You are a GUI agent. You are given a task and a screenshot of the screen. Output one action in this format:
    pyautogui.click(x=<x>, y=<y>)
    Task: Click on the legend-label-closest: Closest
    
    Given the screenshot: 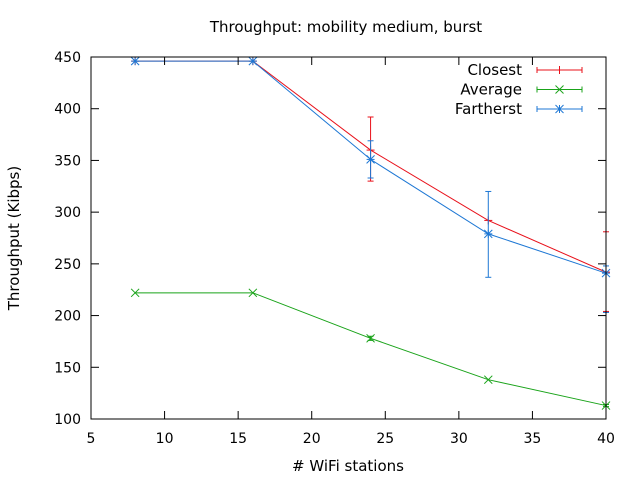 What is the action you would take?
    pyautogui.click(x=494, y=70)
    